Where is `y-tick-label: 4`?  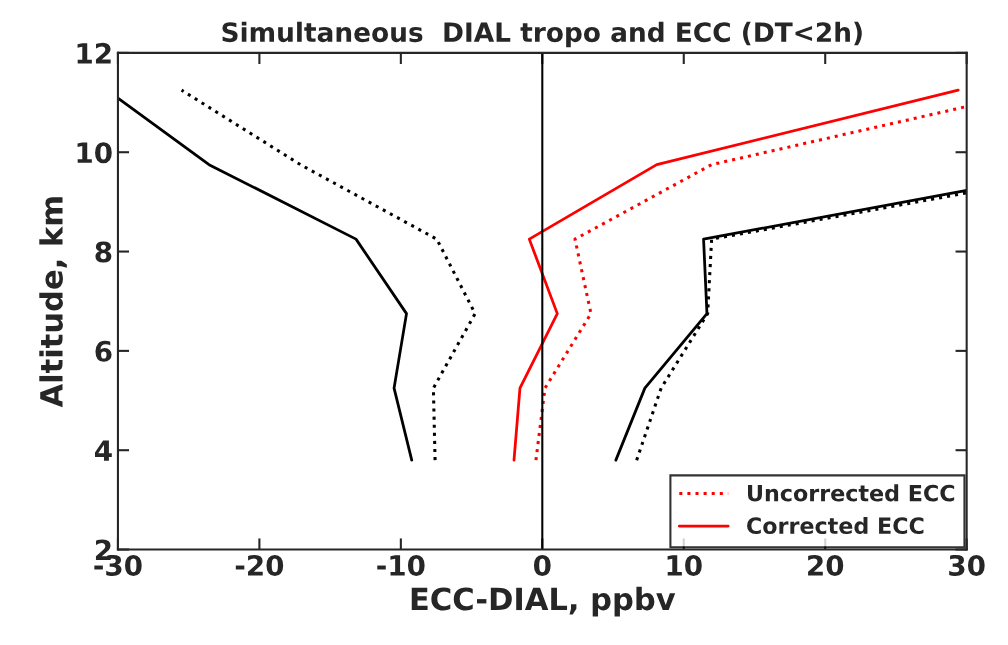 y-tick-label: 4 is located at coordinates (103, 450).